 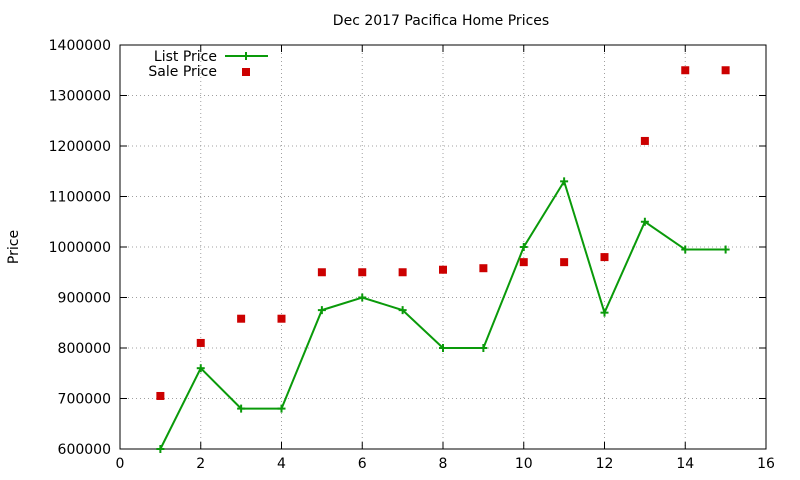 What do you see at coordinates (524, 464) in the screenshot?
I see `x-tick-label: 10` at bounding box center [524, 464].